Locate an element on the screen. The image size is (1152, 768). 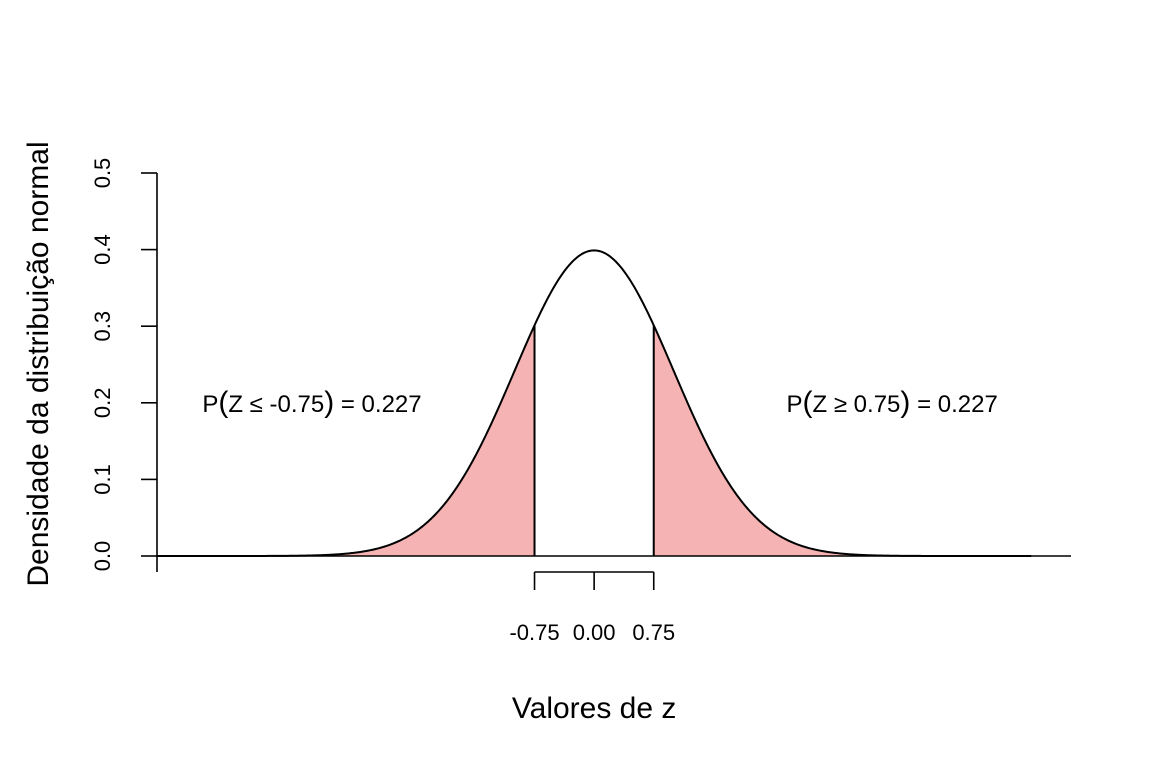
y-tick-label: 0.2 is located at coordinates (102, 403).